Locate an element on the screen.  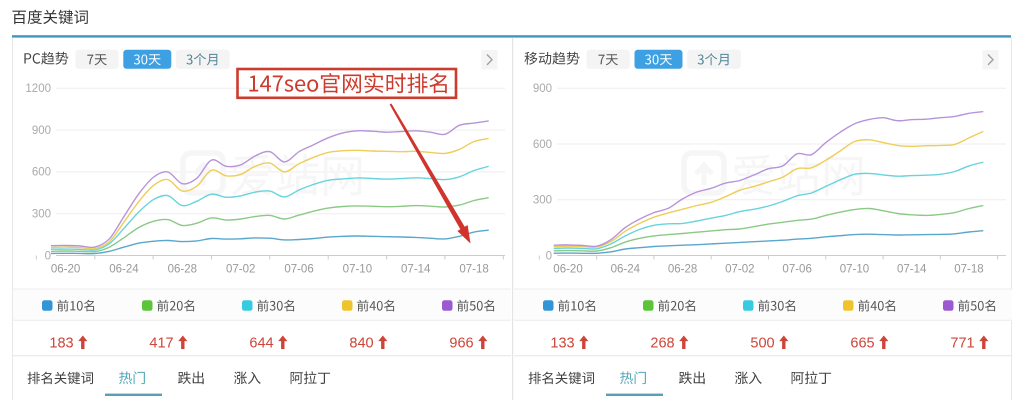
svg-text: 183 is located at coordinates (61, 344).